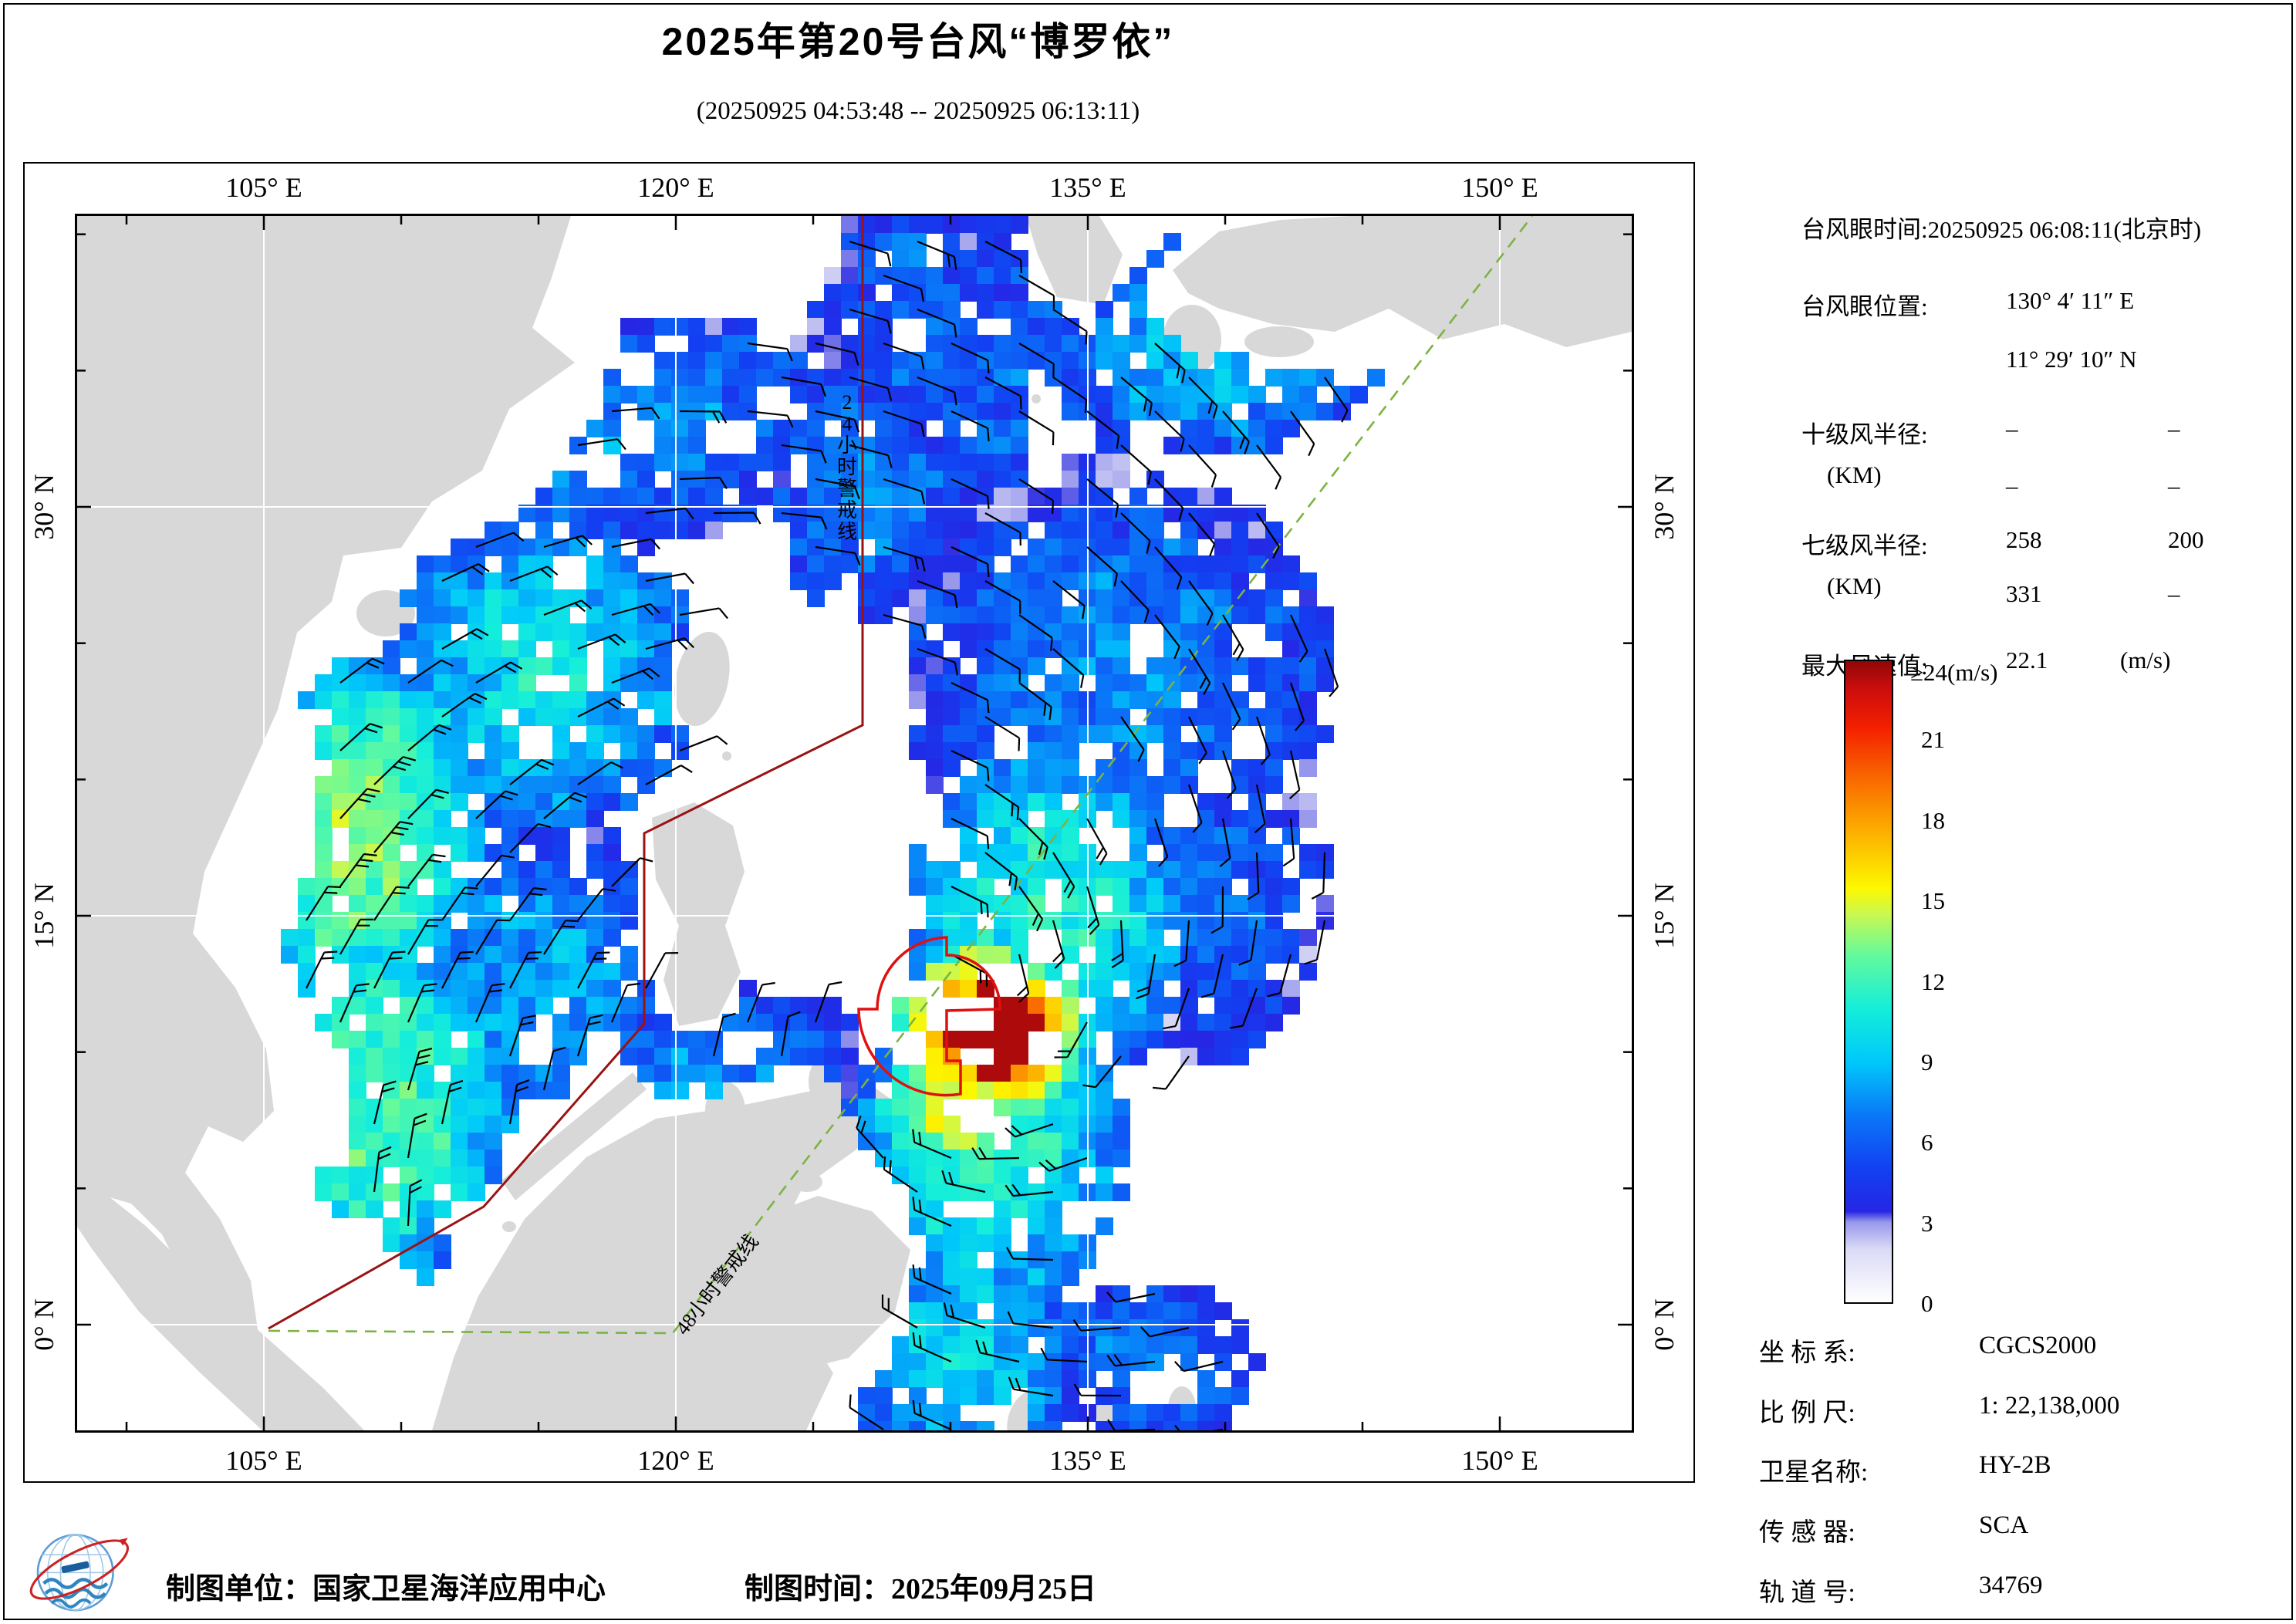  Describe the element at coordinates (1807, 1593) in the screenshot. I see `meta-label-4: 轨 道 号:` at that location.